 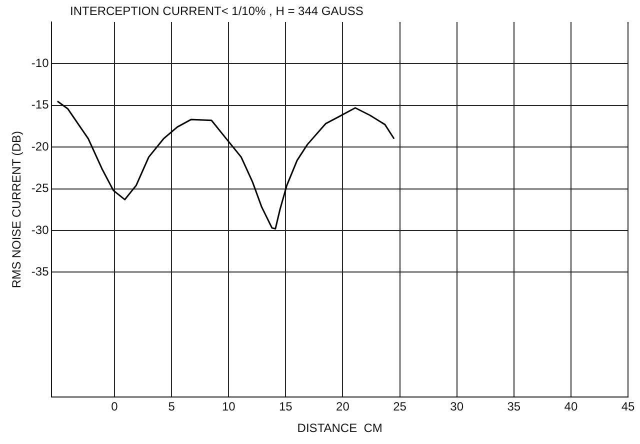 I want to click on y-tick-label: -30, so click(x=40, y=229).